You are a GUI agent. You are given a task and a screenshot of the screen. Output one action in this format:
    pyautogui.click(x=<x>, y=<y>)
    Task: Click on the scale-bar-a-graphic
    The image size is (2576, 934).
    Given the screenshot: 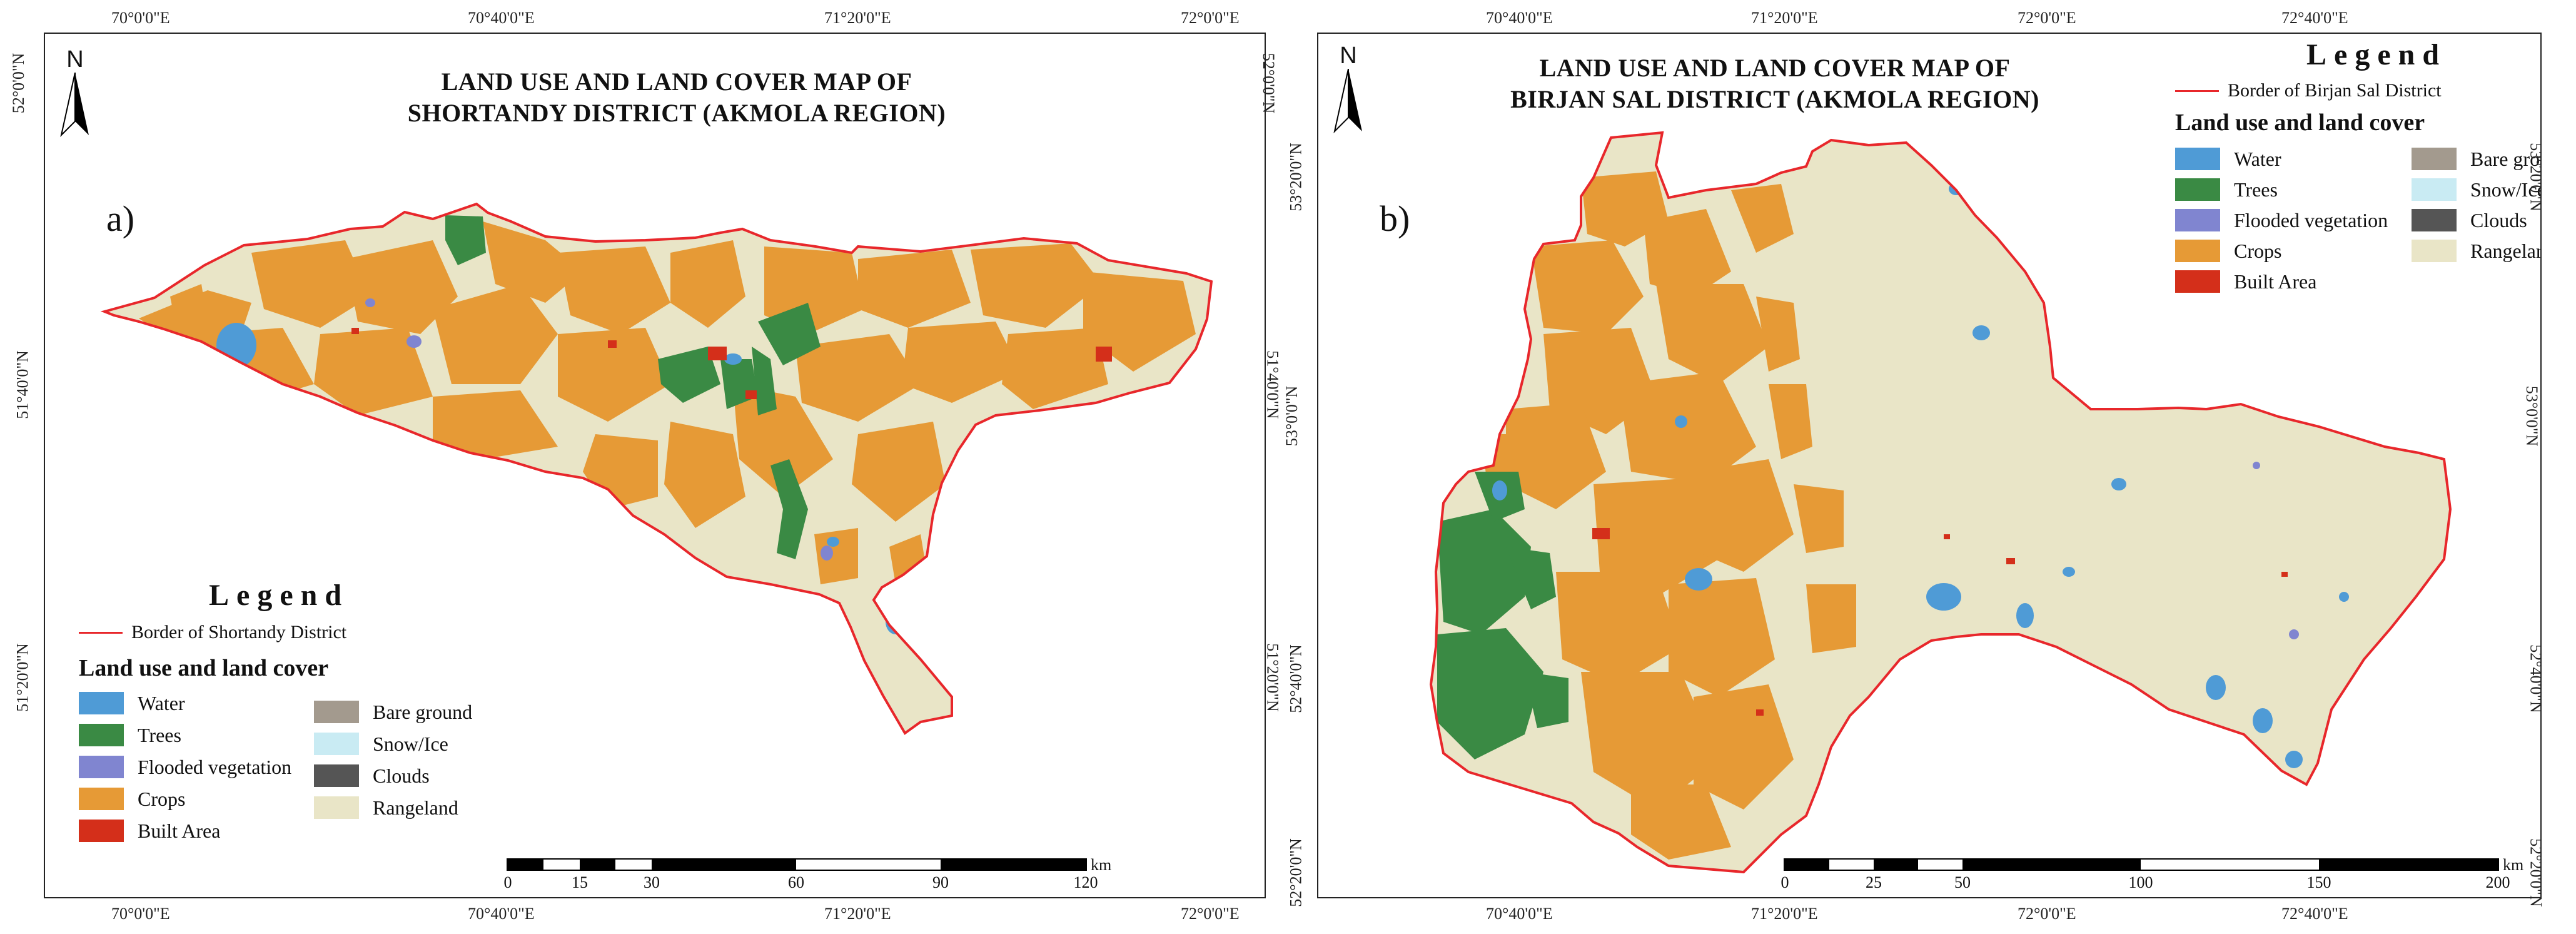 What is the action you would take?
    pyautogui.click(x=797, y=864)
    